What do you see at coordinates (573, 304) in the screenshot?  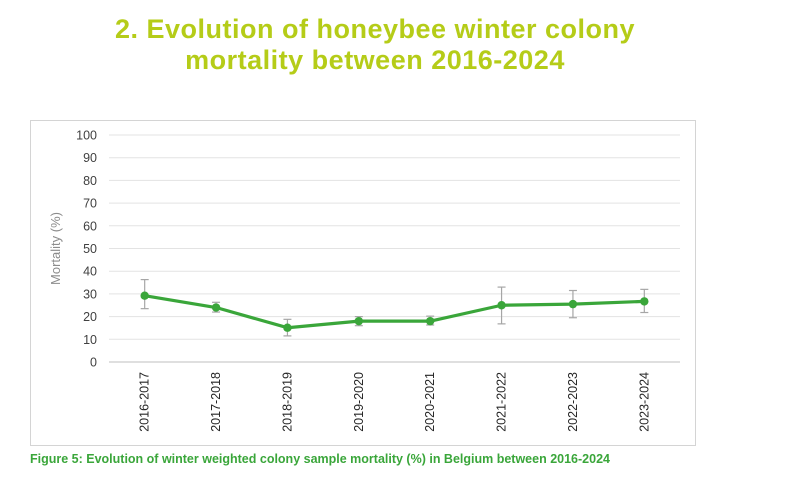 I see `data-point-2022-2023` at bounding box center [573, 304].